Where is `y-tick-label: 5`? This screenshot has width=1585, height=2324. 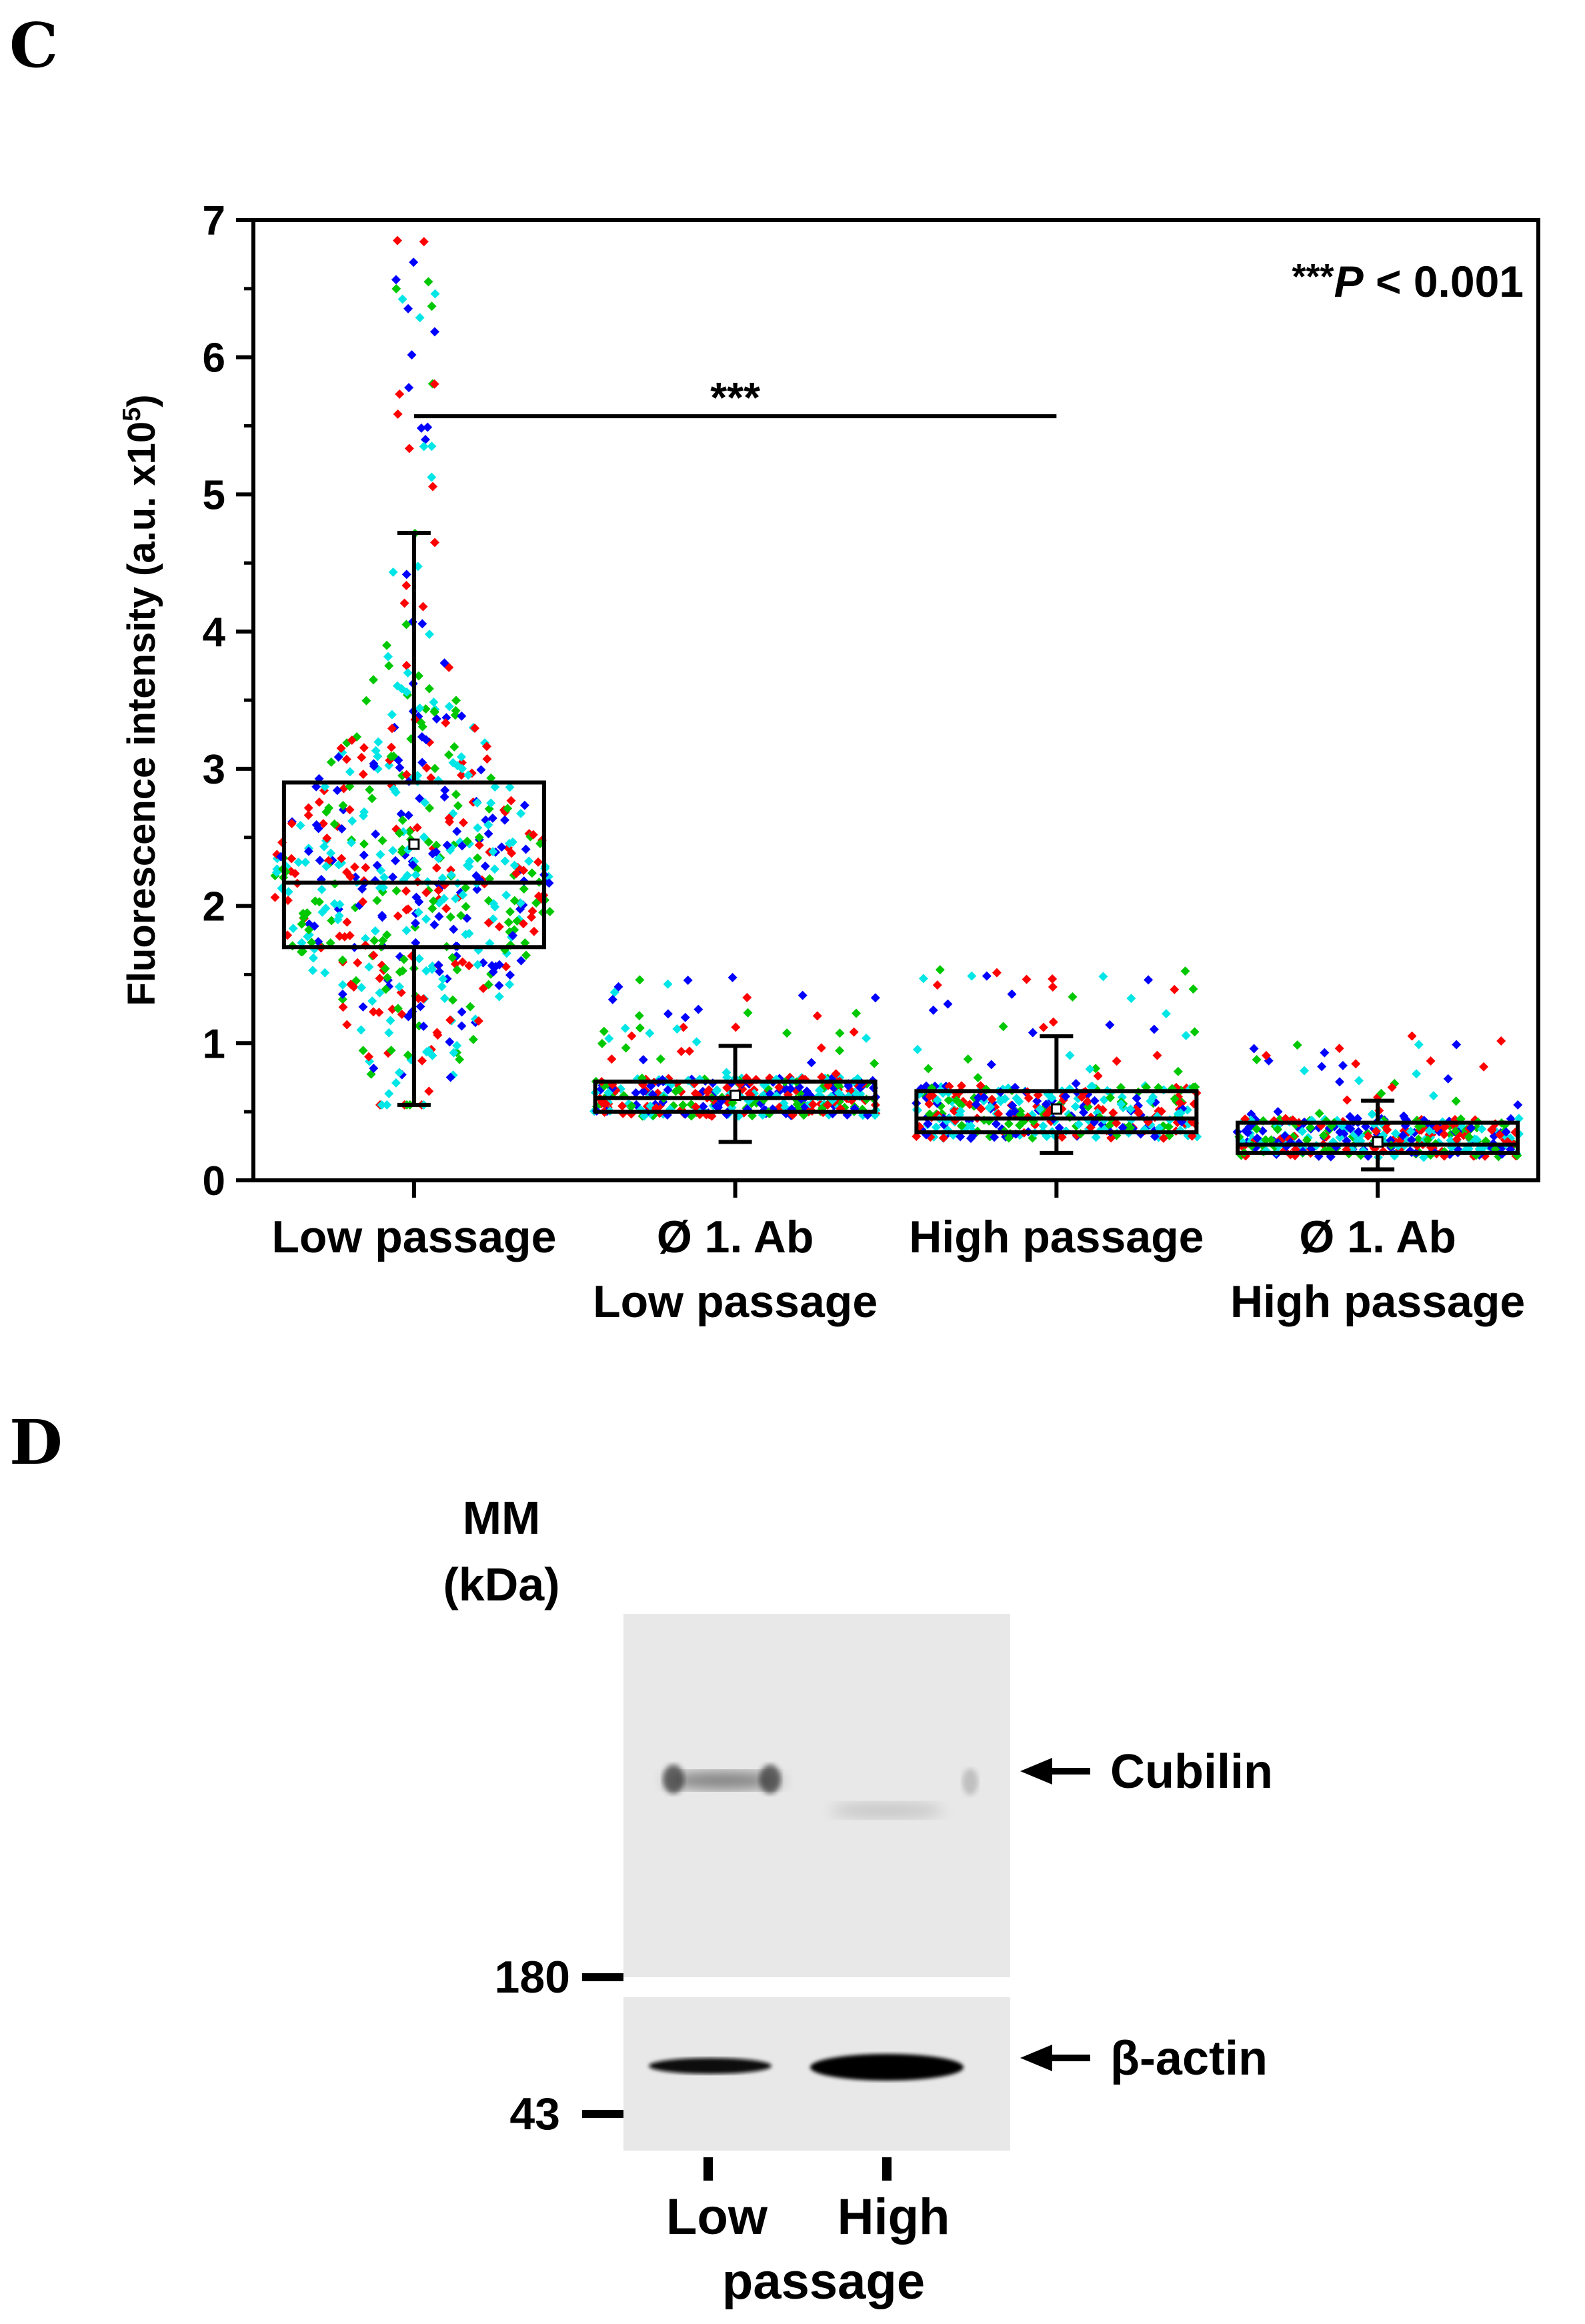 y-tick-label: 5 is located at coordinates (214, 495).